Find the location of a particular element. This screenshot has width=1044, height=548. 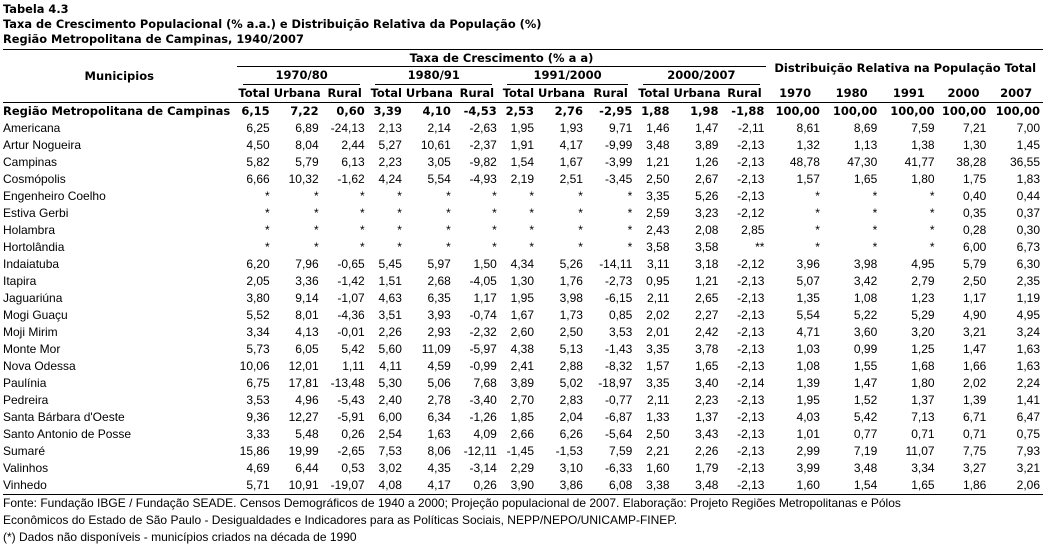

table-cell: 0,28 is located at coordinates (974, 230).